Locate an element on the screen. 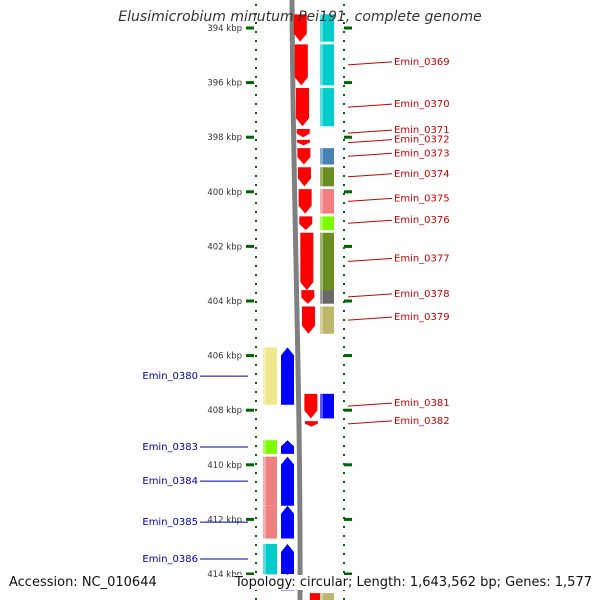  gene-label: Emin_0386 is located at coordinates (170, 559).